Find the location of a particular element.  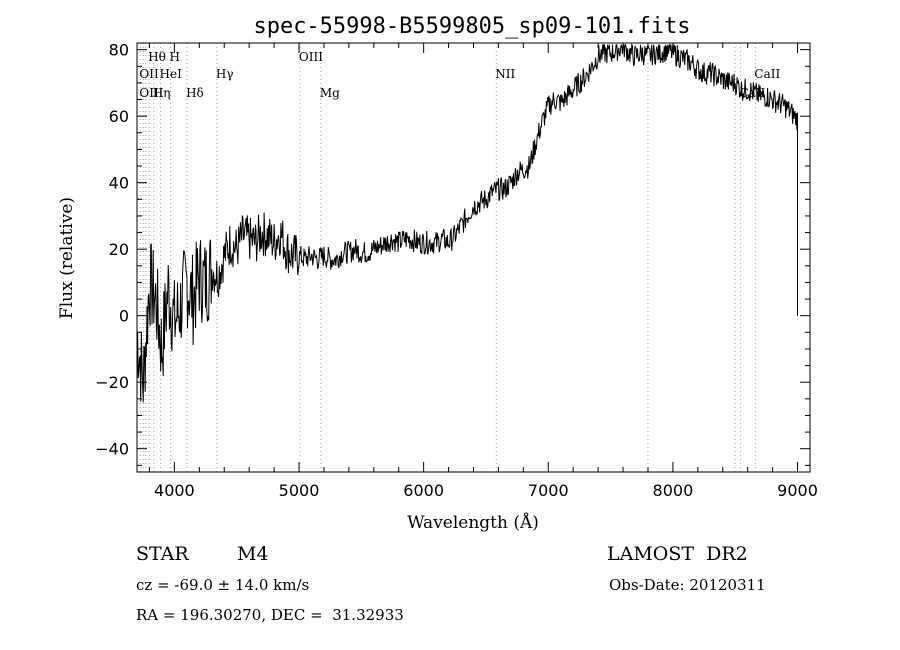

y-axis-label: Flux (relative) is located at coordinates (67, 258).